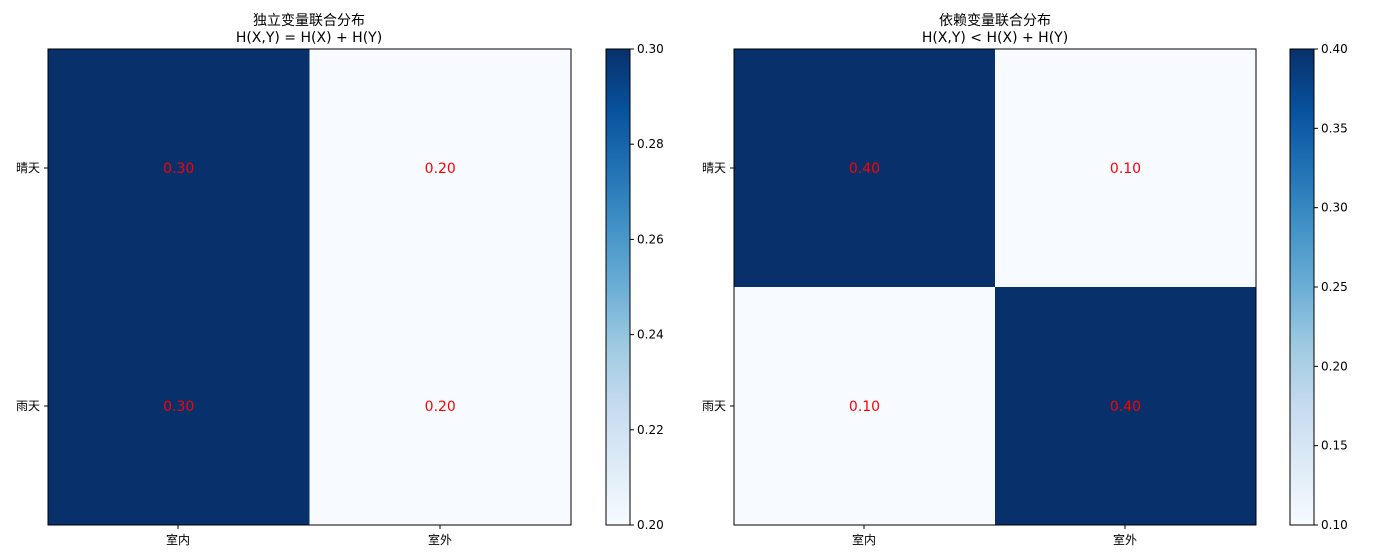 The width and height of the screenshot is (1400, 560). Describe the element at coordinates (995, 21) in the screenshot. I see `chart-title: 依赖变量联合分布` at that location.